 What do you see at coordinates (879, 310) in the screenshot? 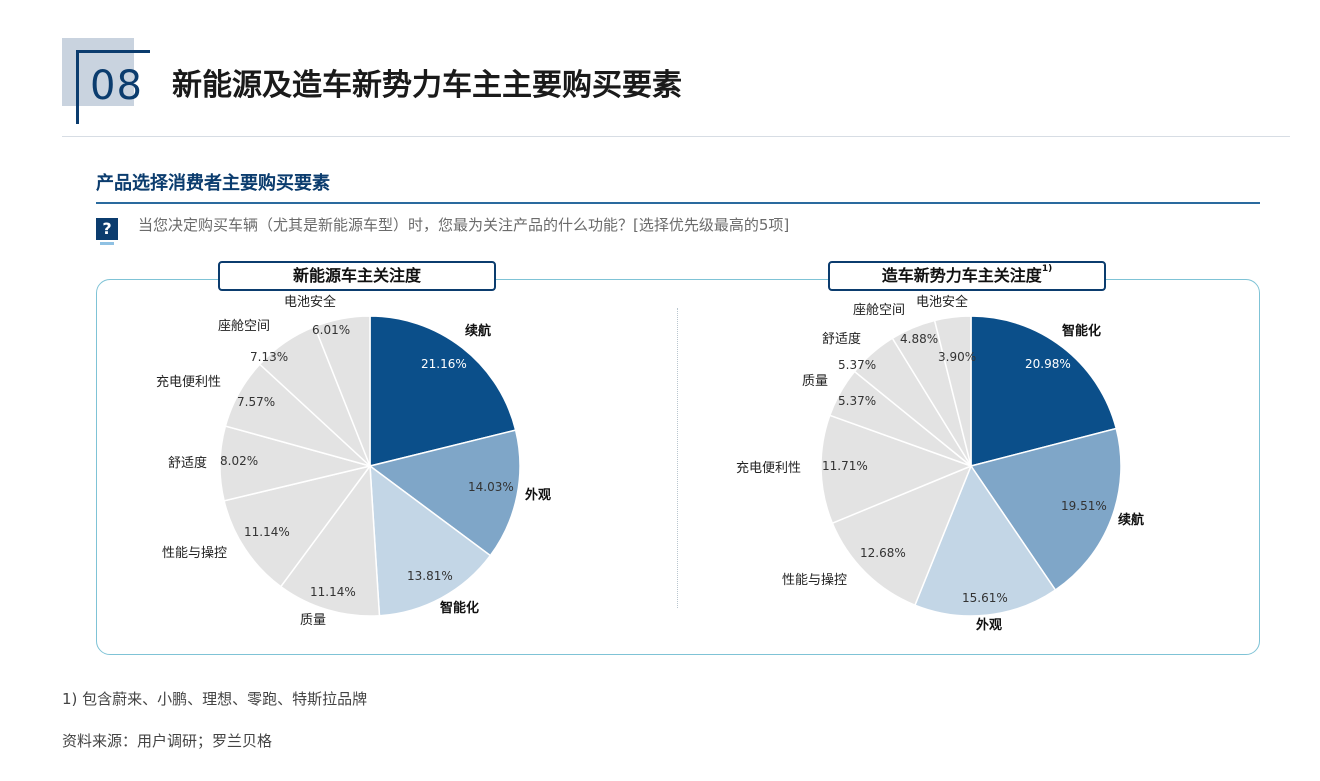
I see `pie-1-category-label-7: 座舱空间` at bounding box center [879, 310].